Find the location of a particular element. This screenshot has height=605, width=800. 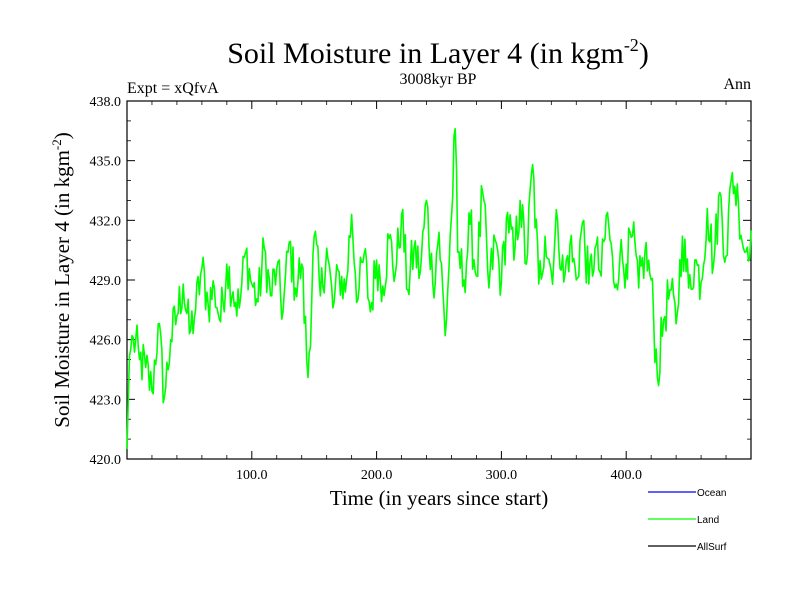

y-tick-label: 429.0 is located at coordinates (106, 281).